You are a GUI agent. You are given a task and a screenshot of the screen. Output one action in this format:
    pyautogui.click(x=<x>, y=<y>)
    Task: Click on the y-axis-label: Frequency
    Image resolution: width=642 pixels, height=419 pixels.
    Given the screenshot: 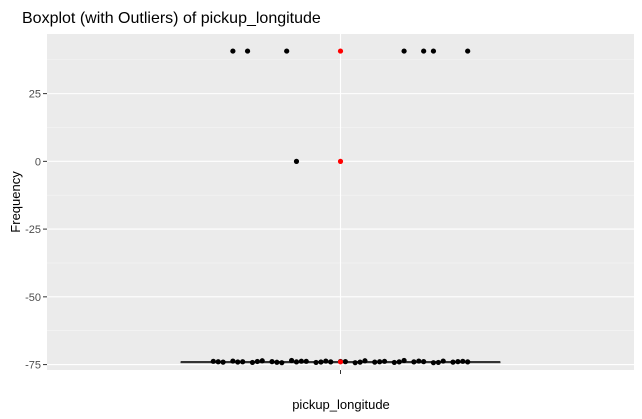 What is the action you would take?
    pyautogui.click(x=15, y=202)
    